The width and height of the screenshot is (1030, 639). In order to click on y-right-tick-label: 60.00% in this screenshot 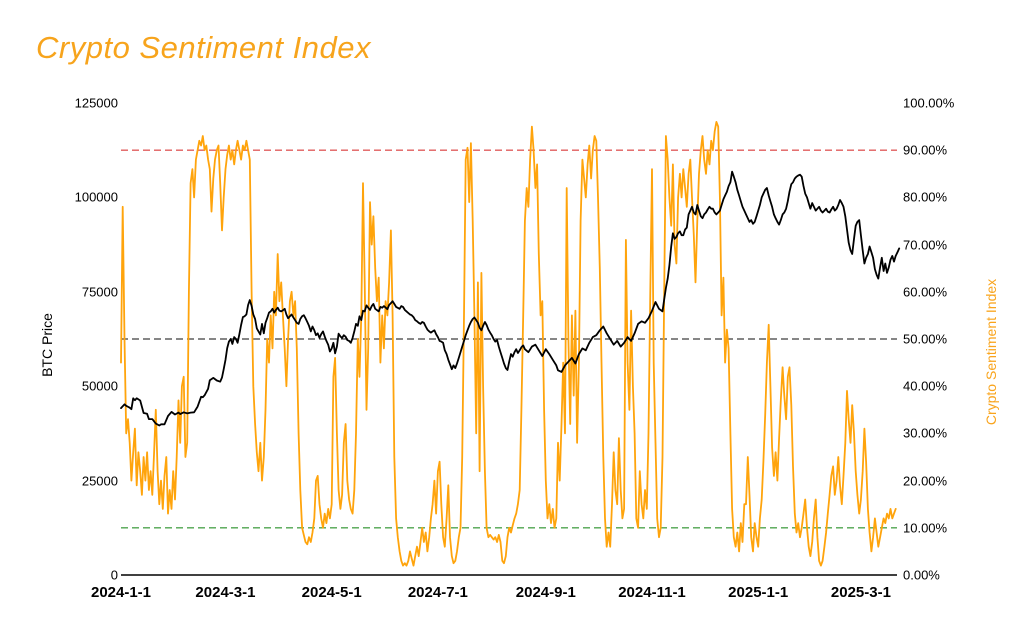, I will do `click(925, 292)`.